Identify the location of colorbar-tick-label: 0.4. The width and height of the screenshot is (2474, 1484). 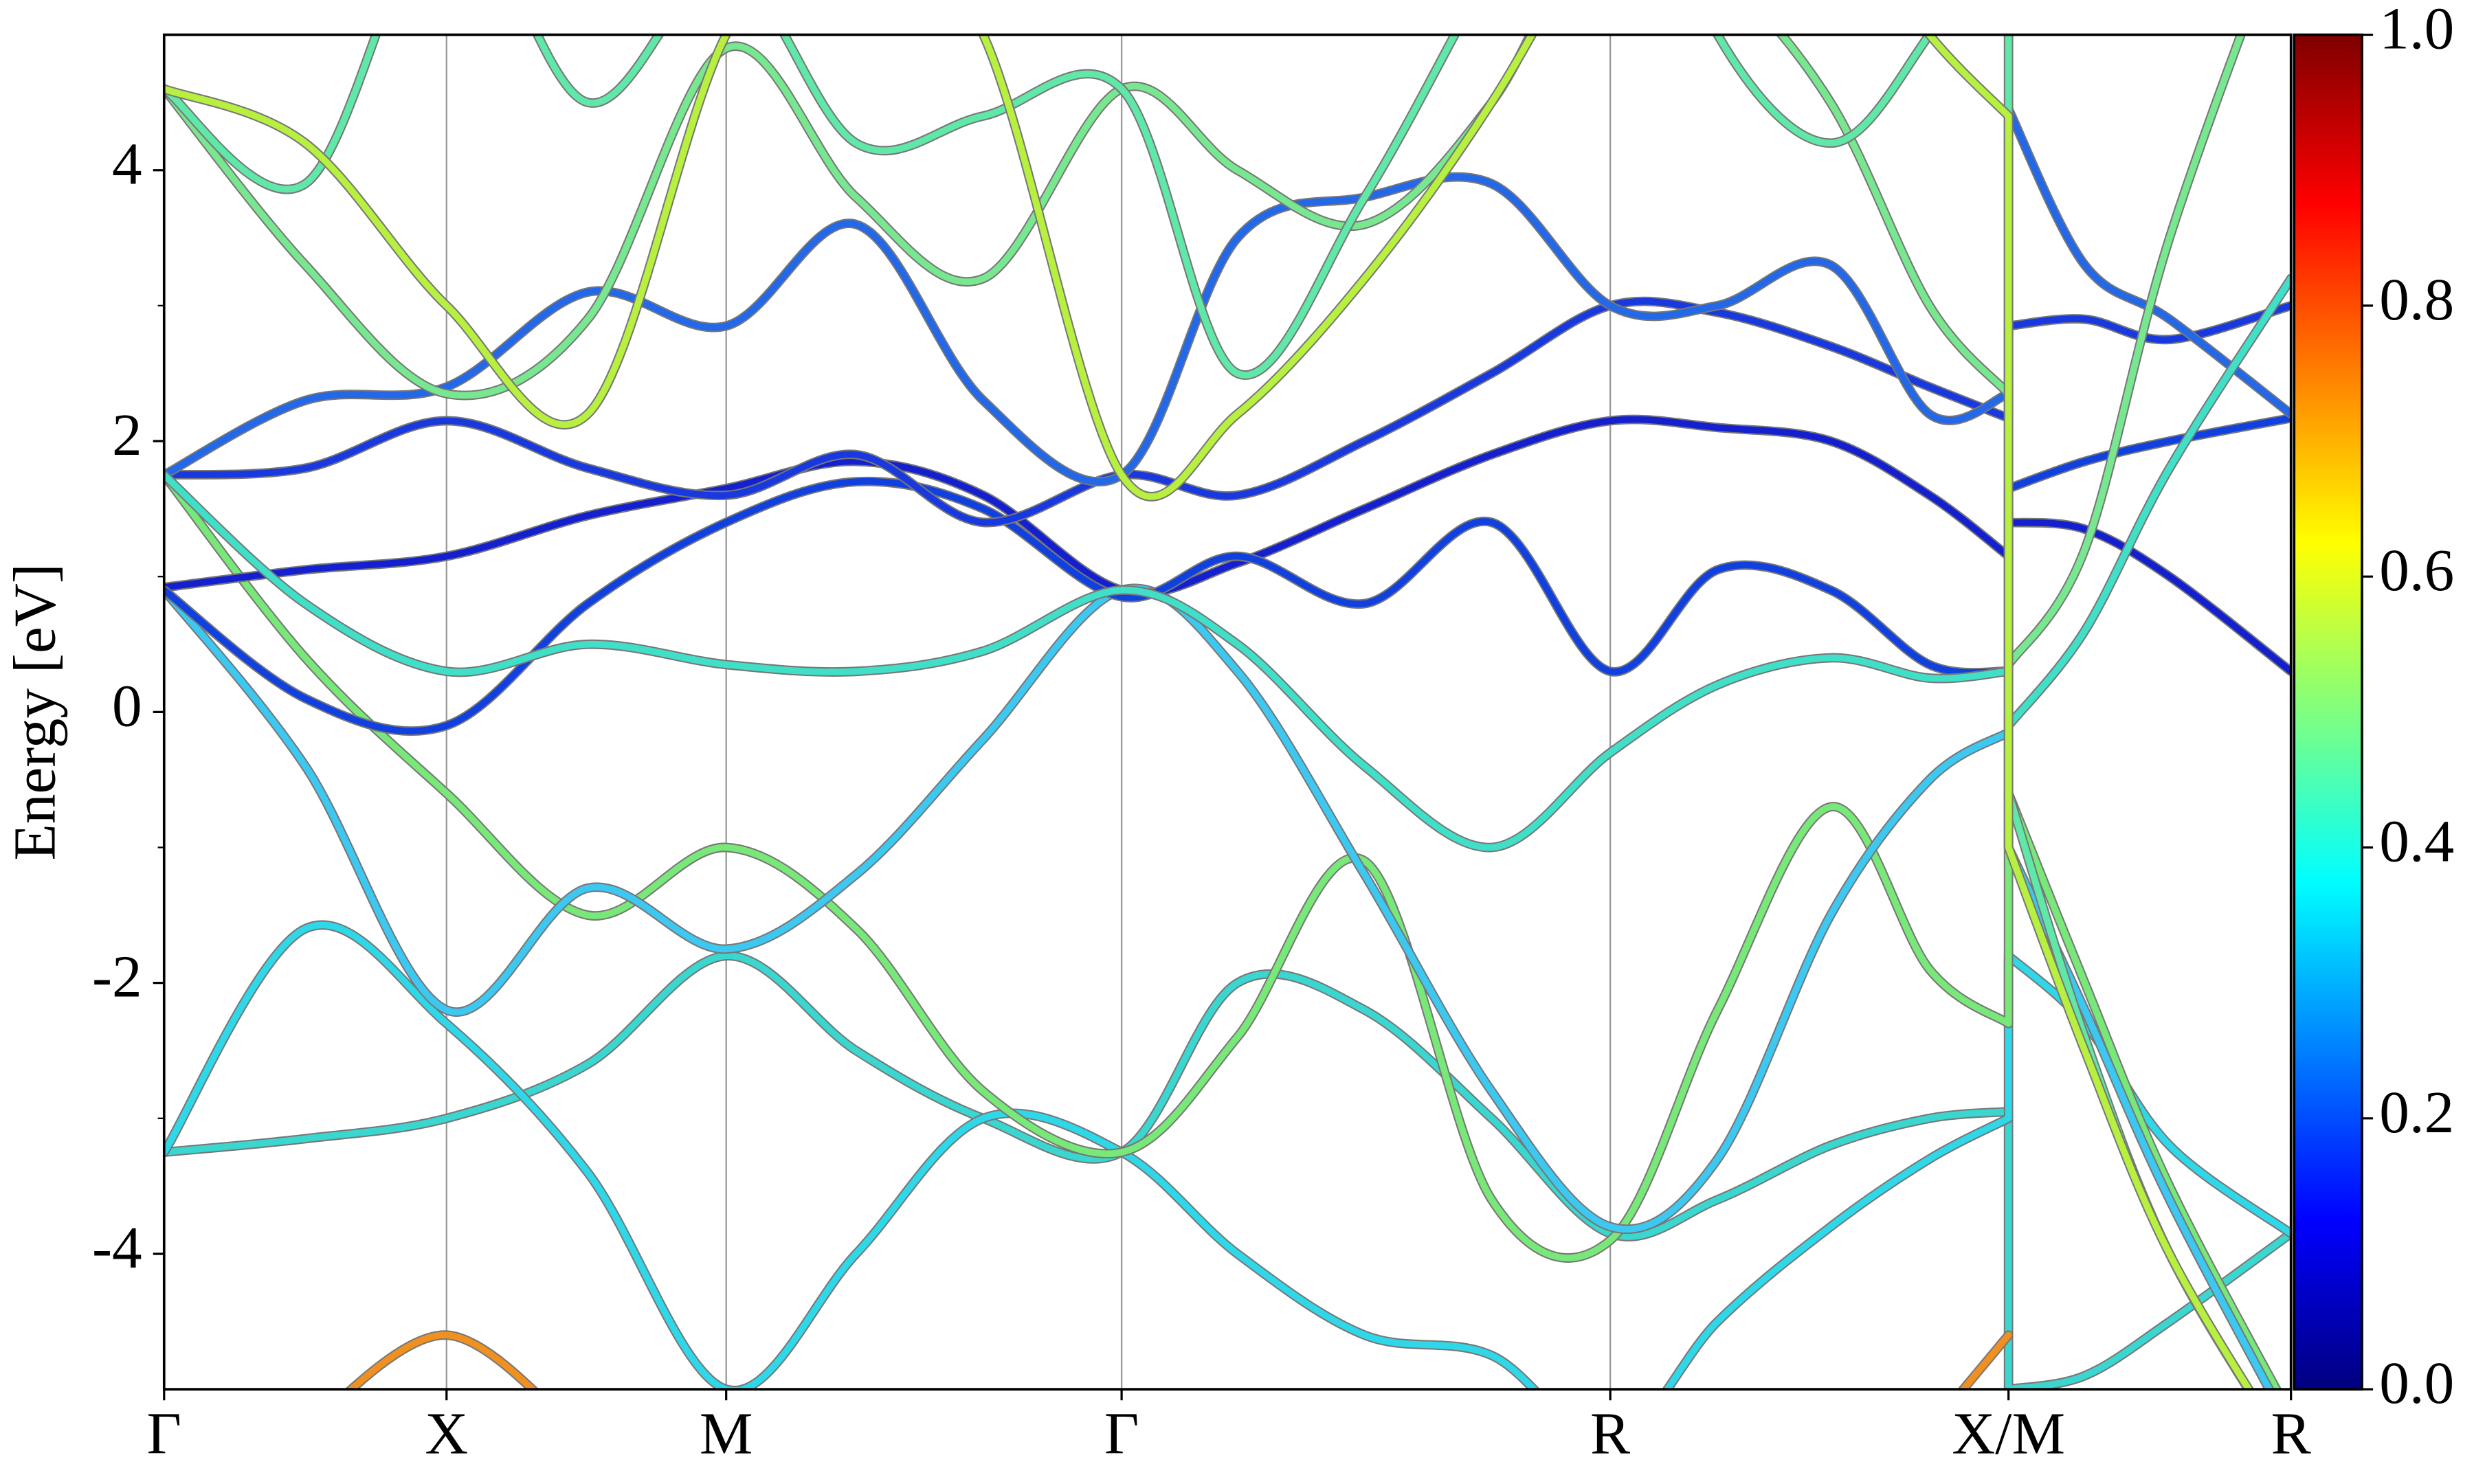
(2416, 842).